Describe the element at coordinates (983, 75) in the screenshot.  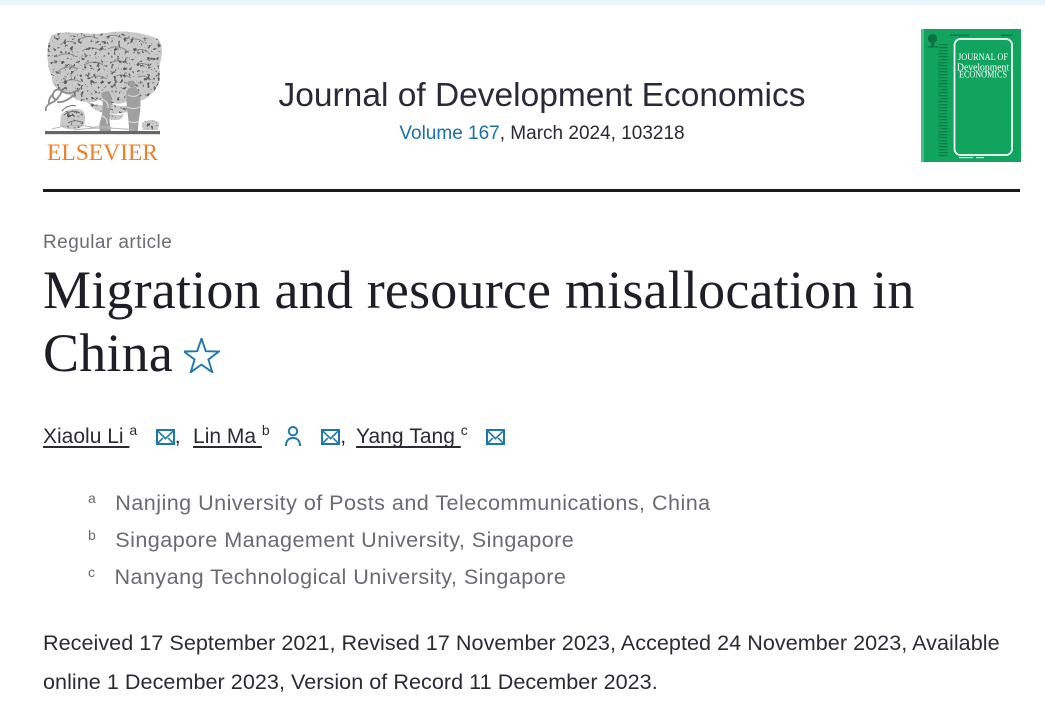
I see `svg-text: ECONOMICS` at that location.